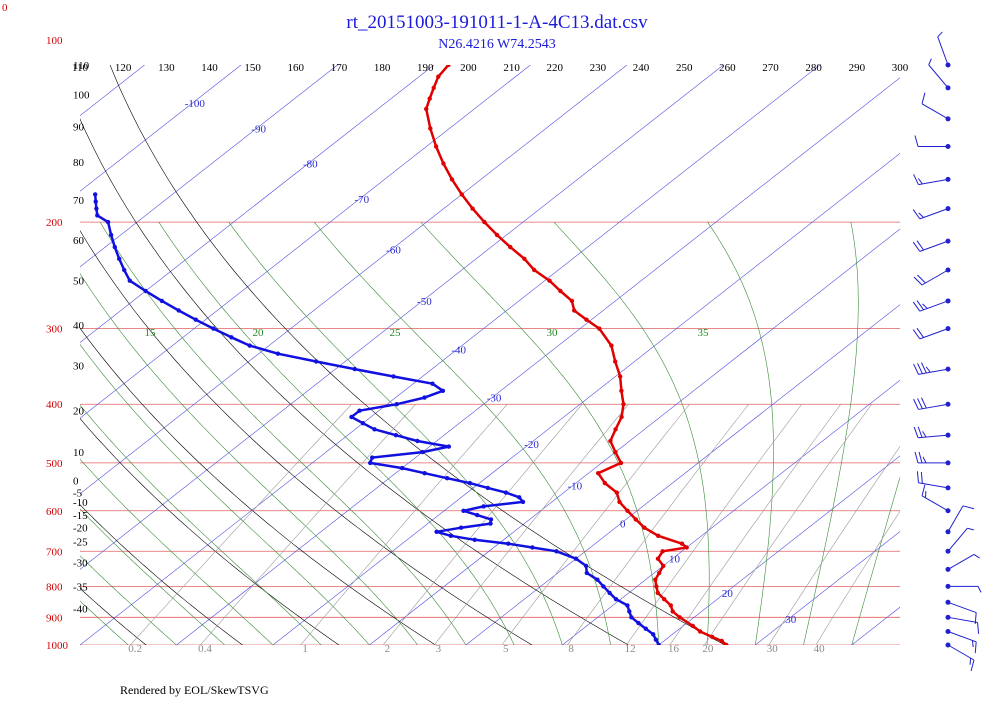 The height and width of the screenshot is (705, 1000). I want to click on temperature-tick-label: 0, so click(623, 525).